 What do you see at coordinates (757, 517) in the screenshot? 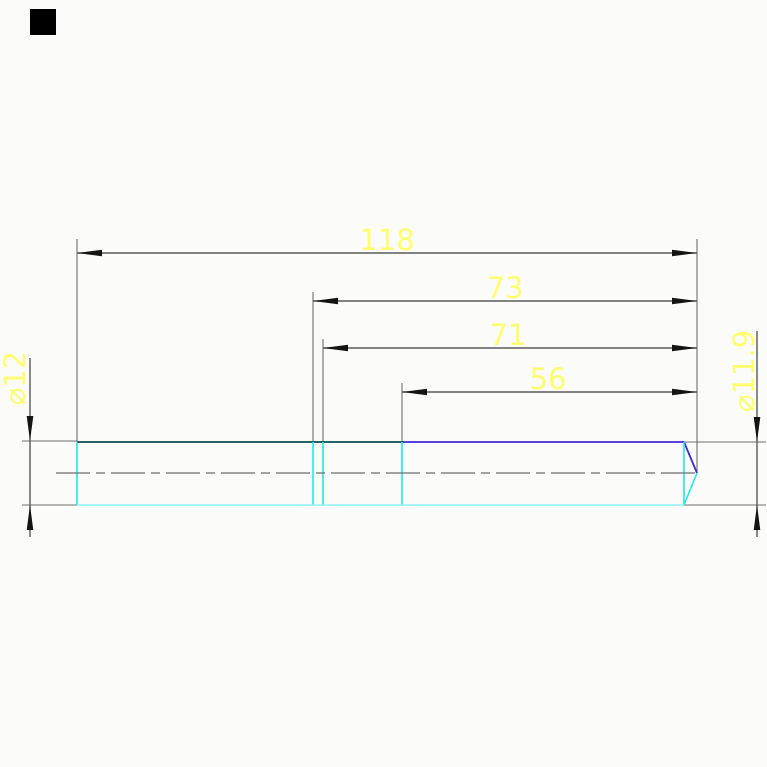
I see `arrow-dia119-bottom` at bounding box center [757, 517].